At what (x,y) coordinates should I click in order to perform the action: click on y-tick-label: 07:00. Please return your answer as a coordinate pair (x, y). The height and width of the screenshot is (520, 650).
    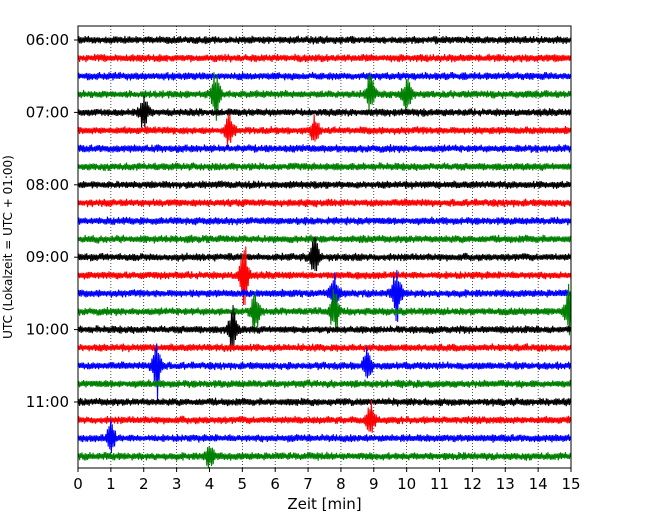
    Looking at the image, I should click on (47, 112).